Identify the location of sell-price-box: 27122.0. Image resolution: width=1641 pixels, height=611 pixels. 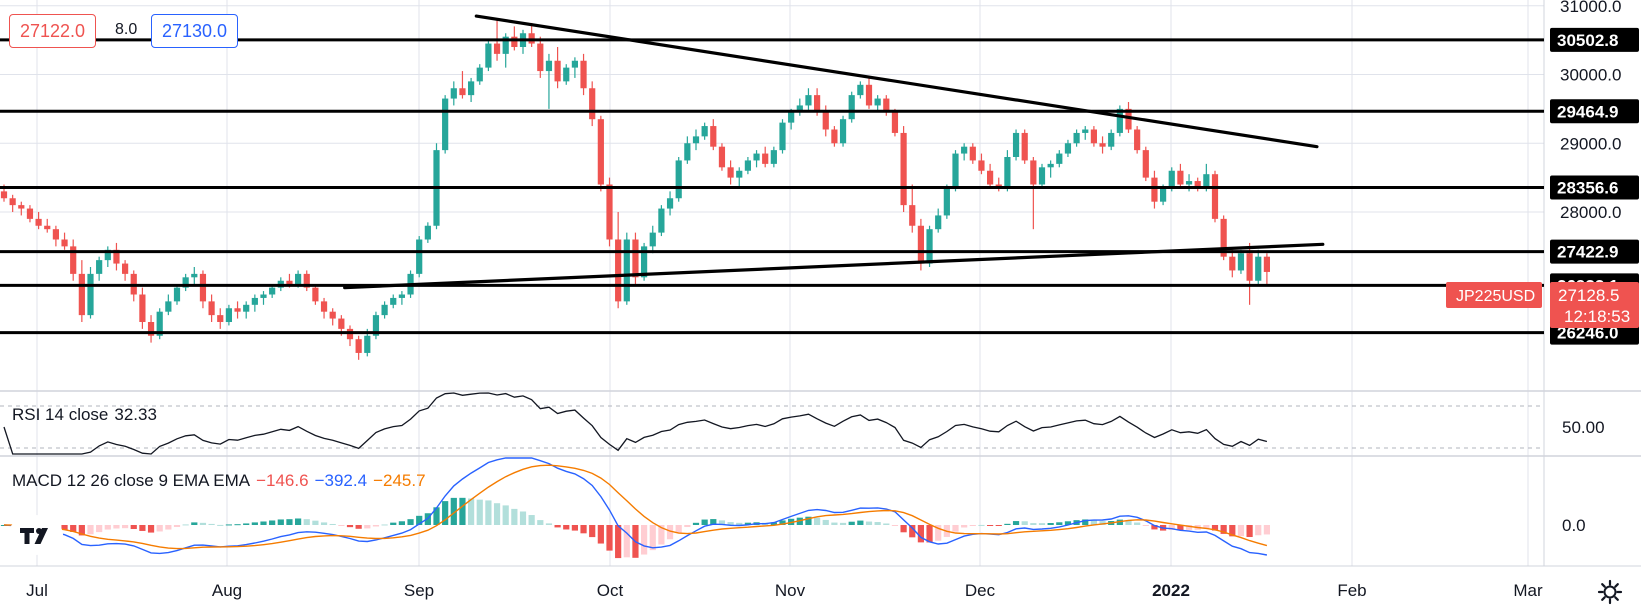
(53, 31).